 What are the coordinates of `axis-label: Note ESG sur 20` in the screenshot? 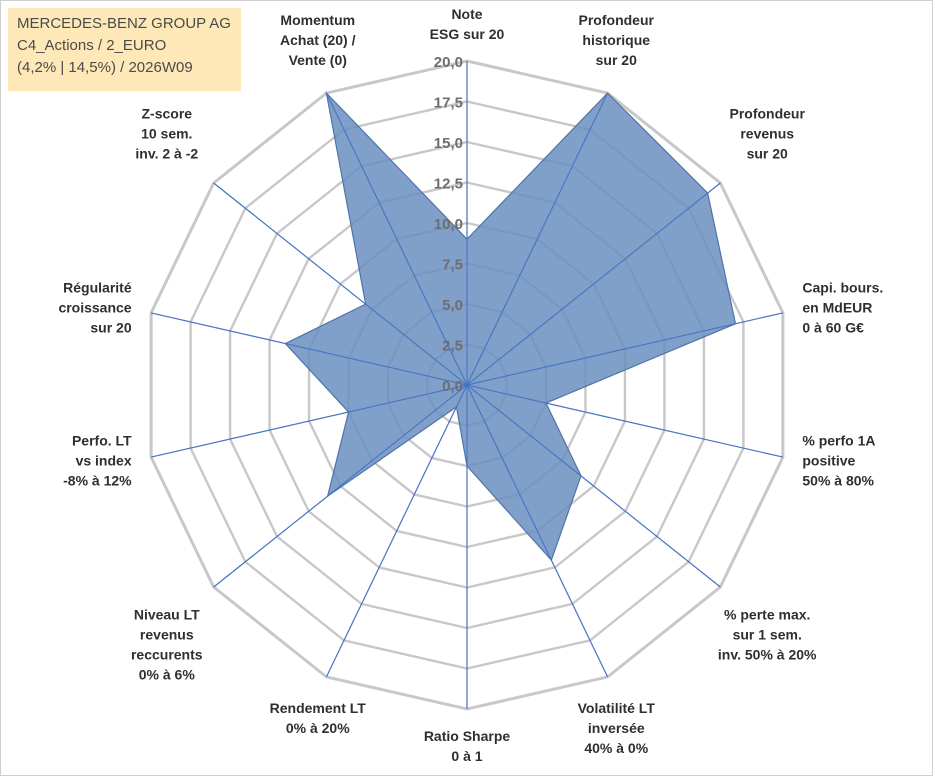 It's located at (467, 24).